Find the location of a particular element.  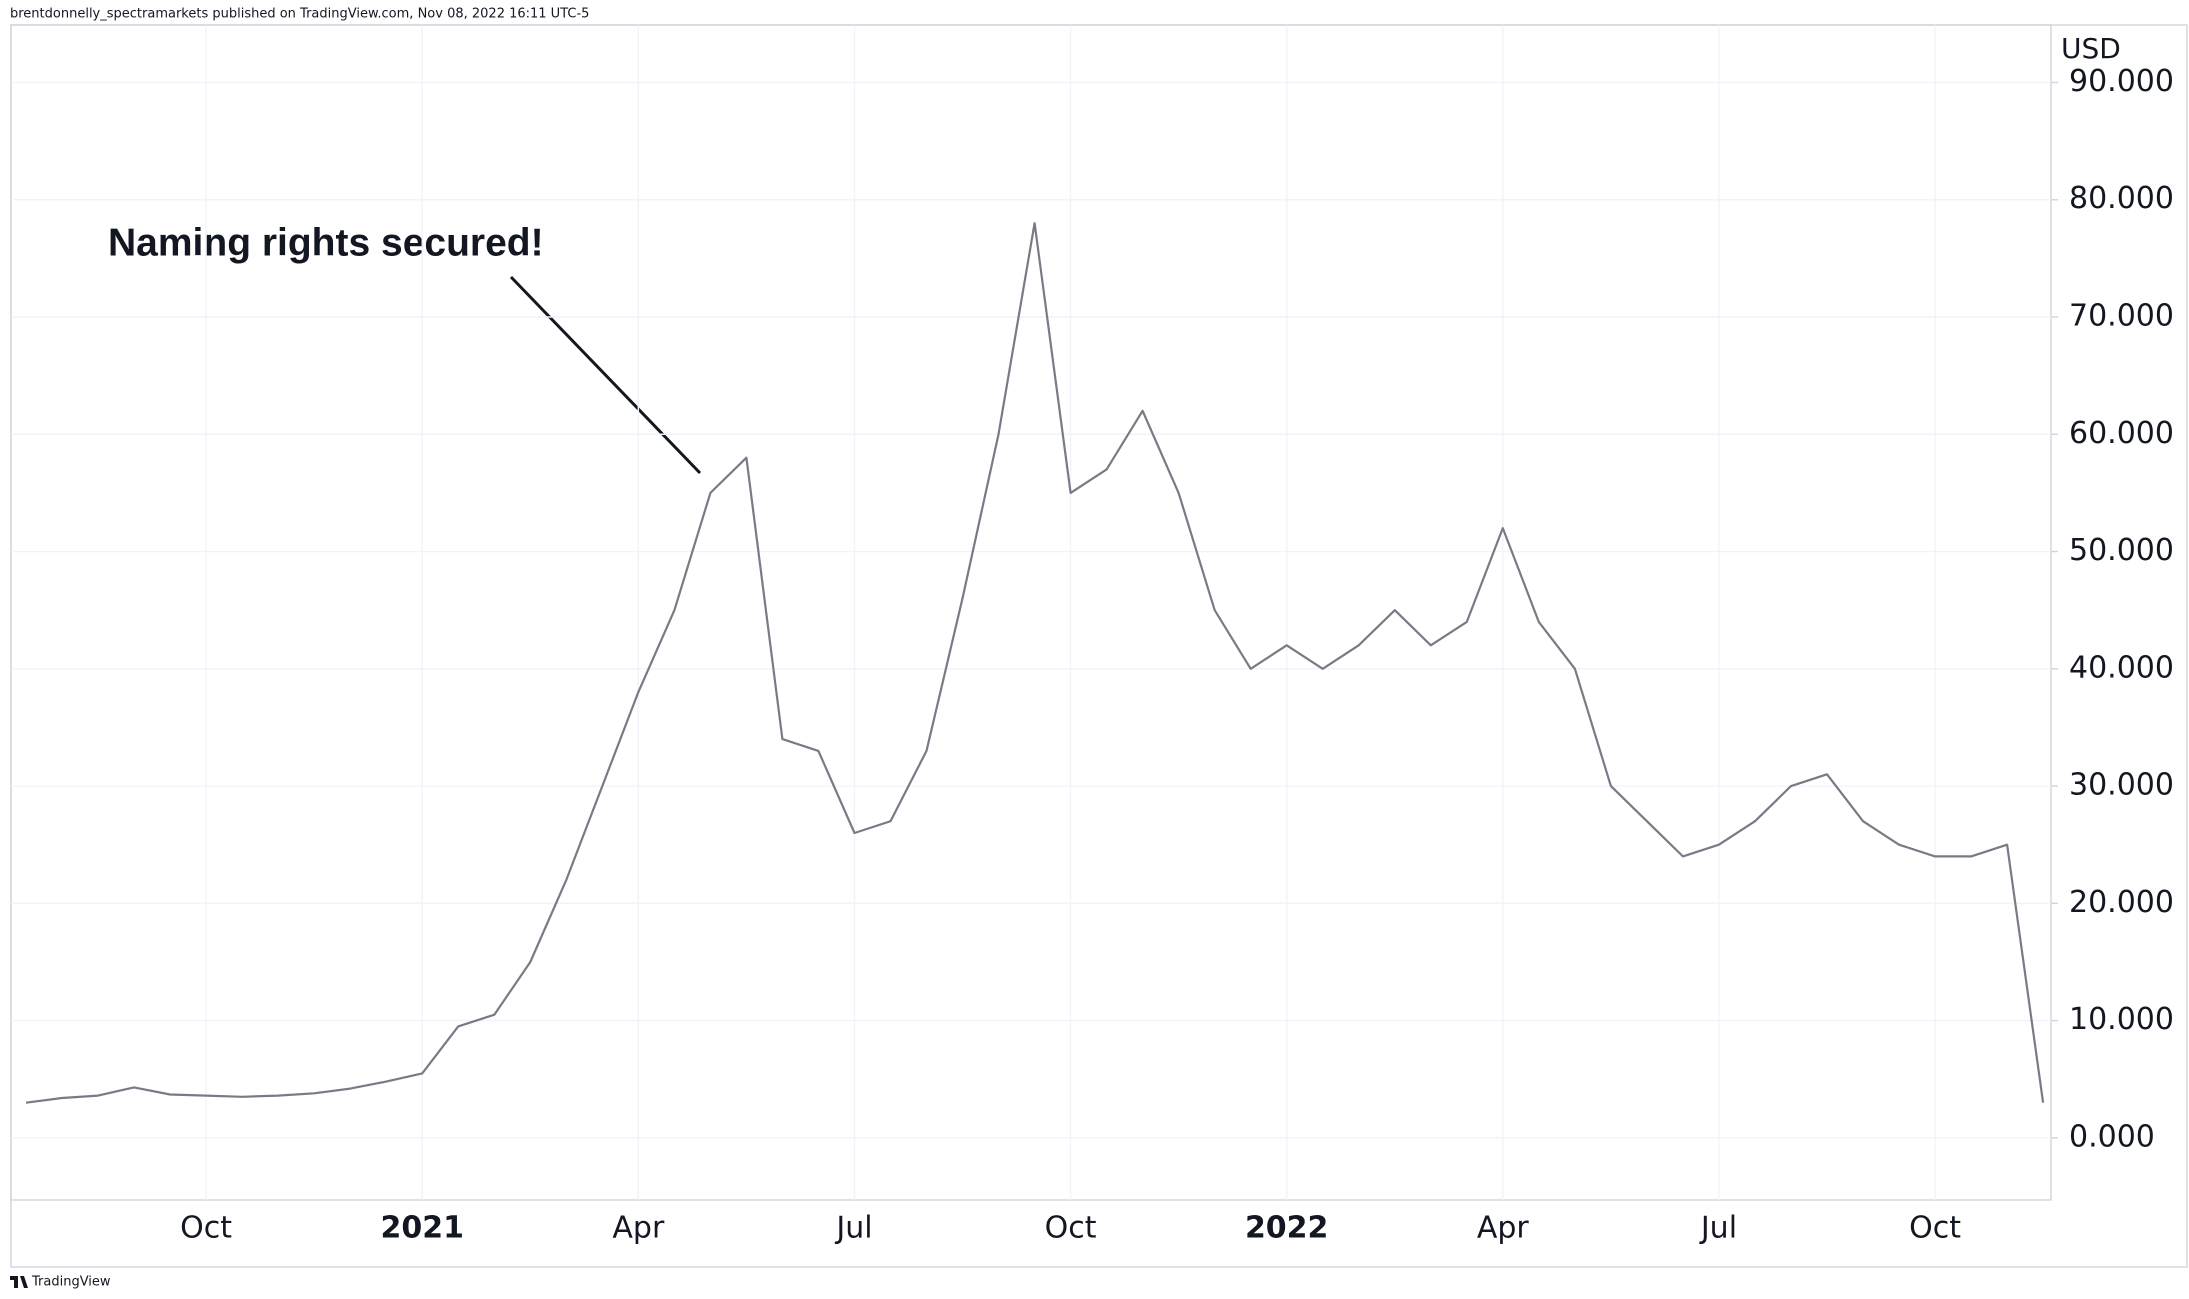

annotation: Naming rights secured! is located at coordinates (326, 242).